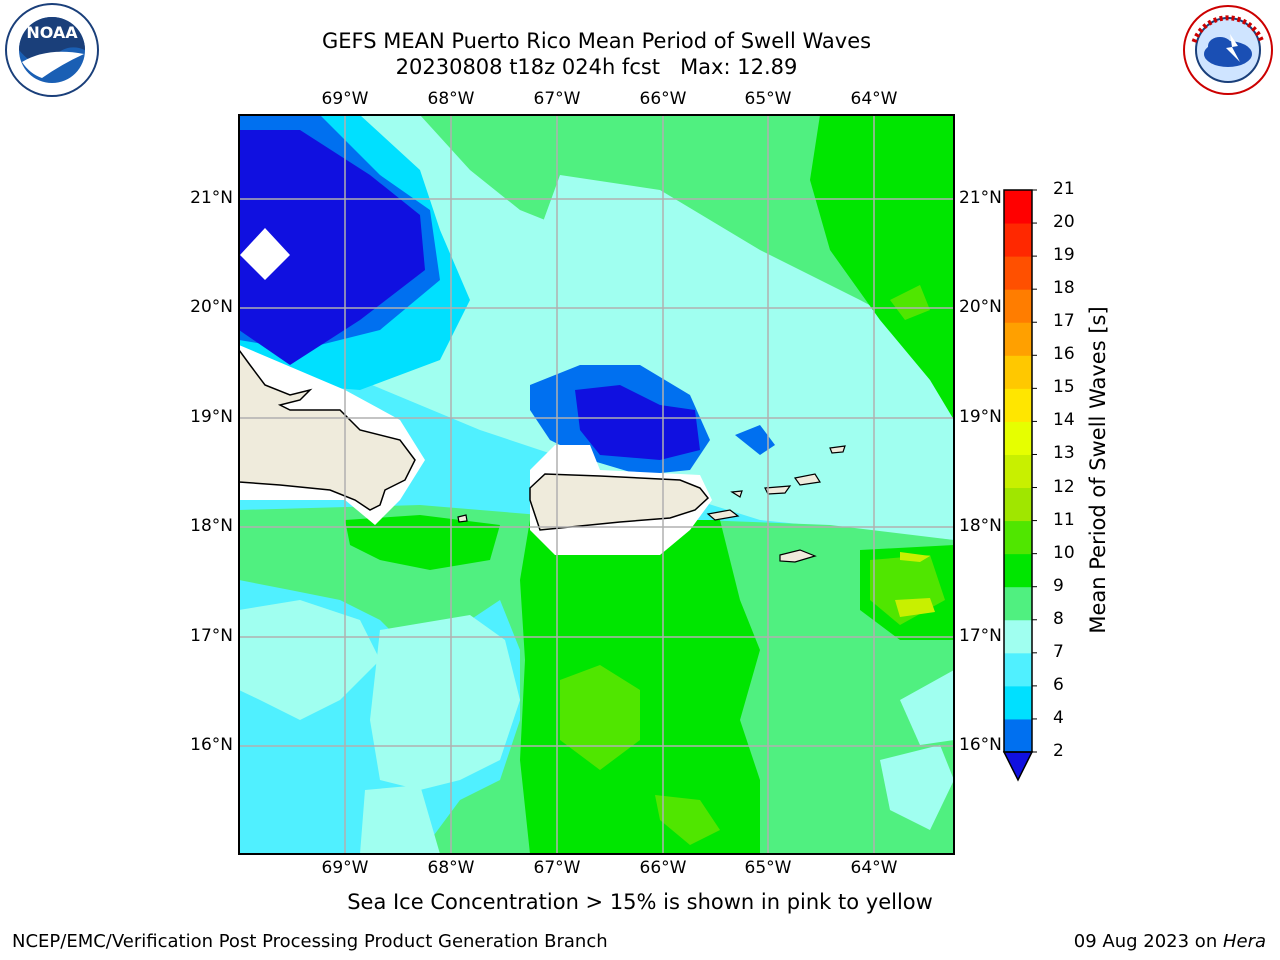 The width and height of the screenshot is (1280, 960). Describe the element at coordinates (345, 868) in the screenshot. I see `lon-label-bottom: 69°W` at that location.